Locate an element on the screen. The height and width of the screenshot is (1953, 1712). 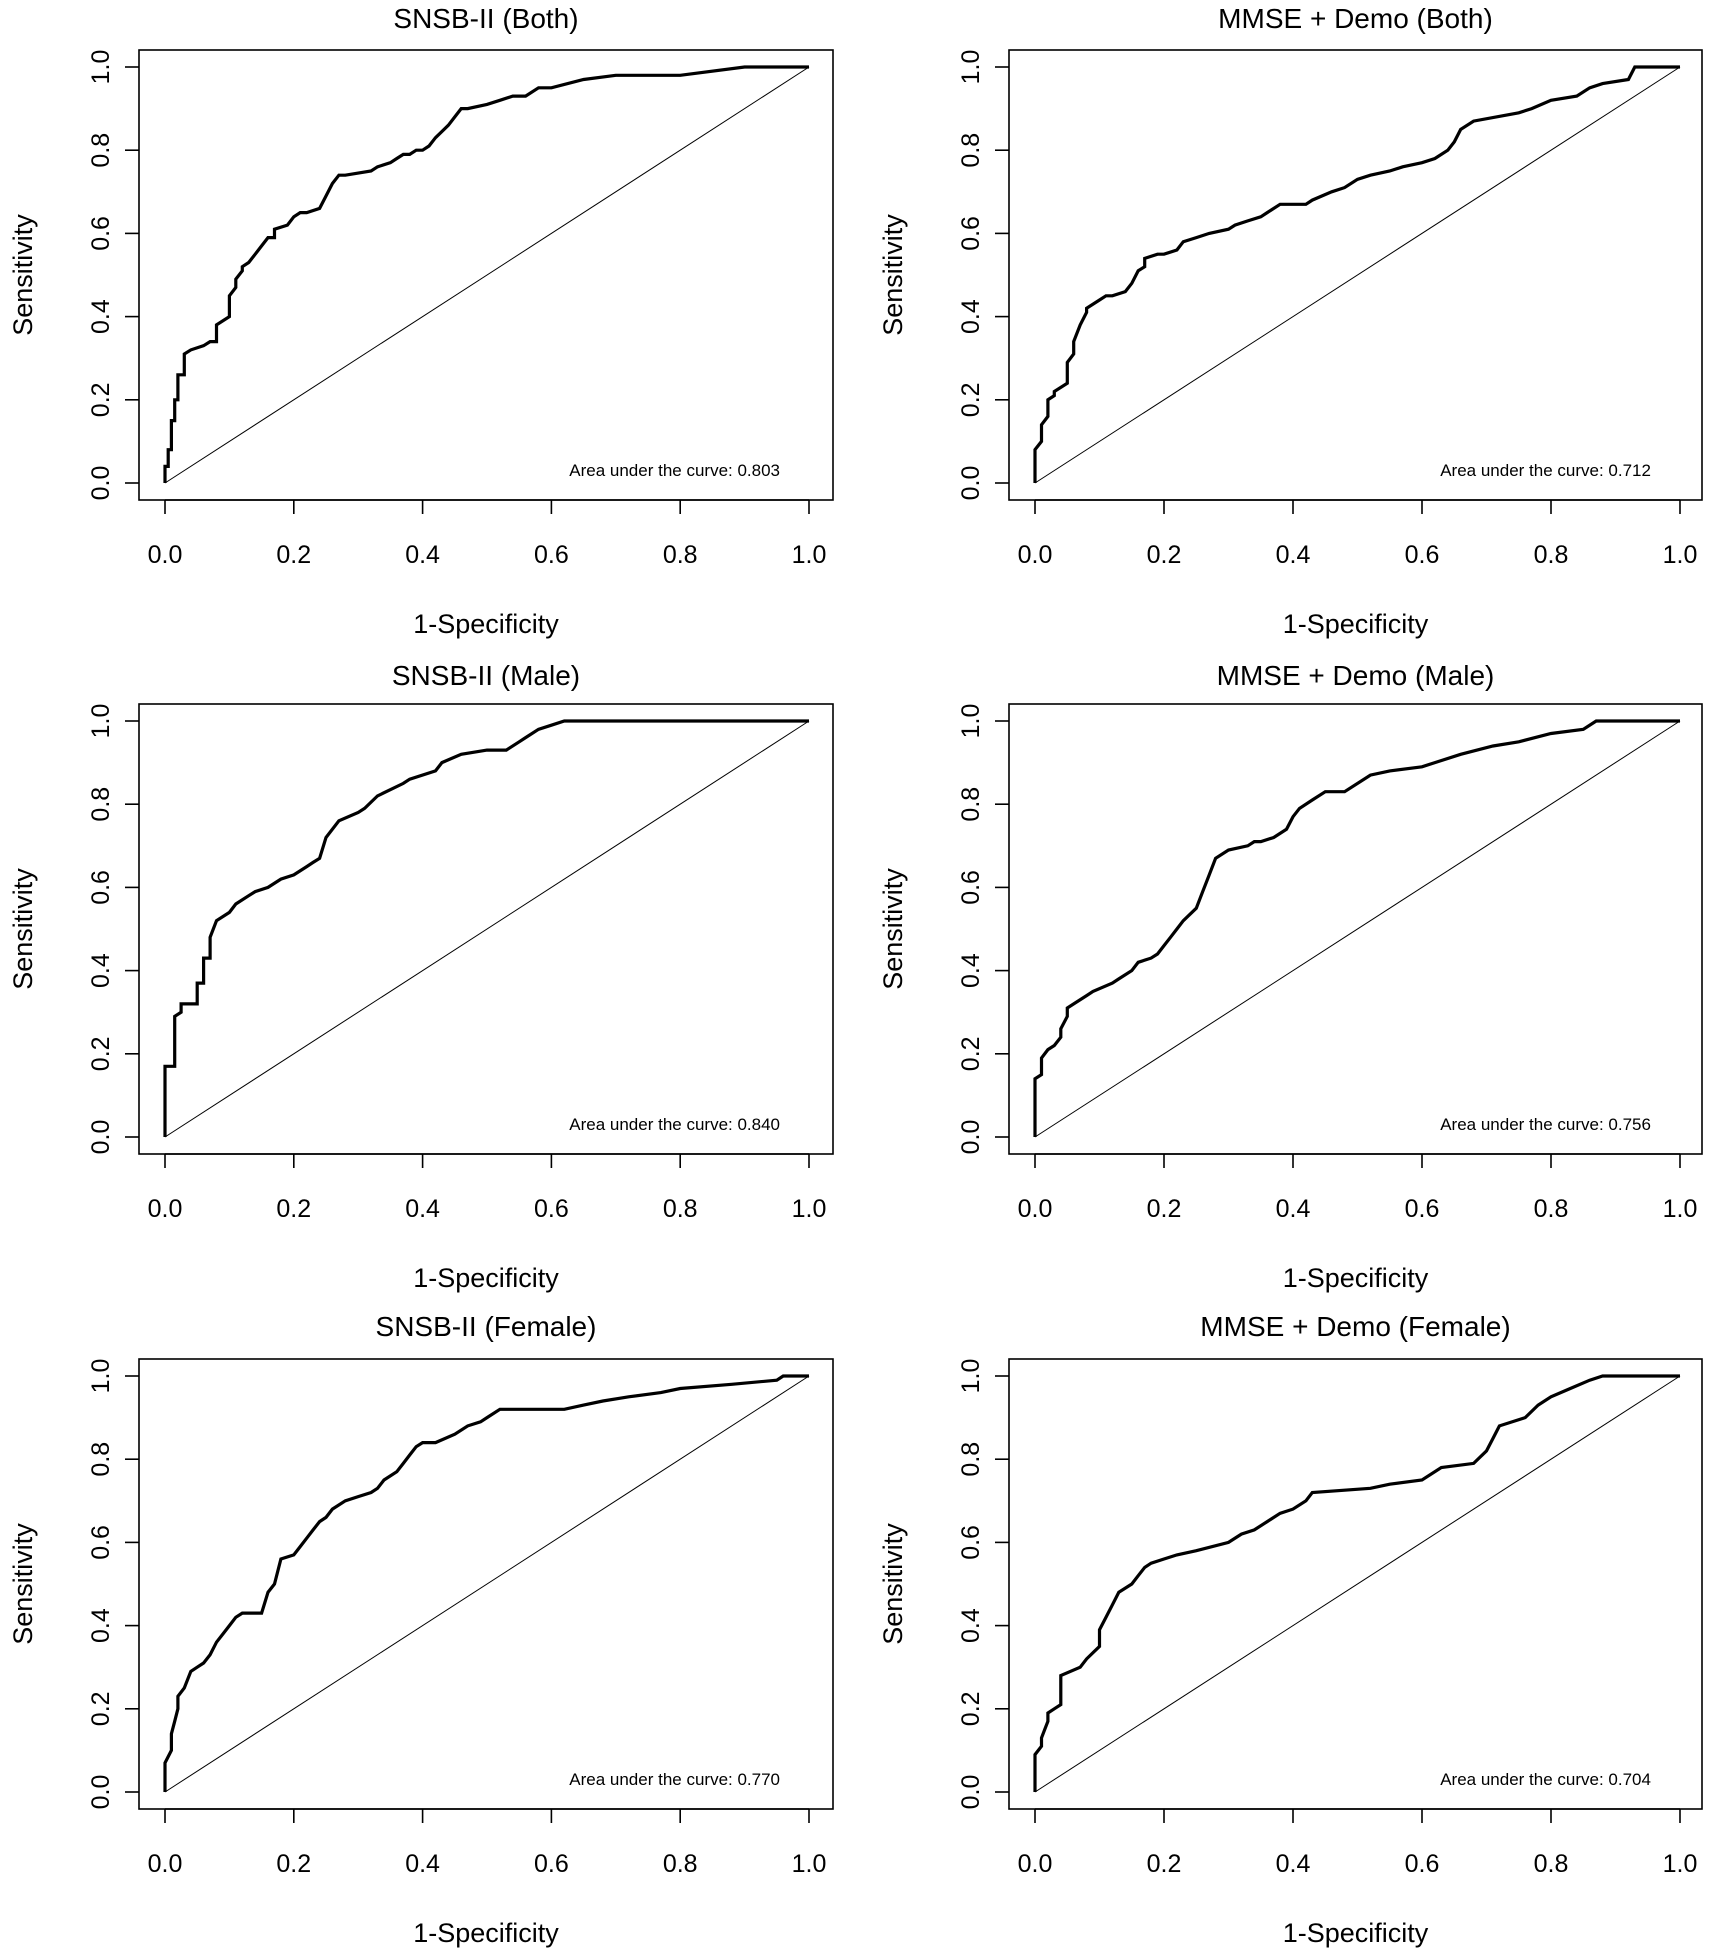
auc-annotation: Area under the curve: 0.770 is located at coordinates (674, 1779).